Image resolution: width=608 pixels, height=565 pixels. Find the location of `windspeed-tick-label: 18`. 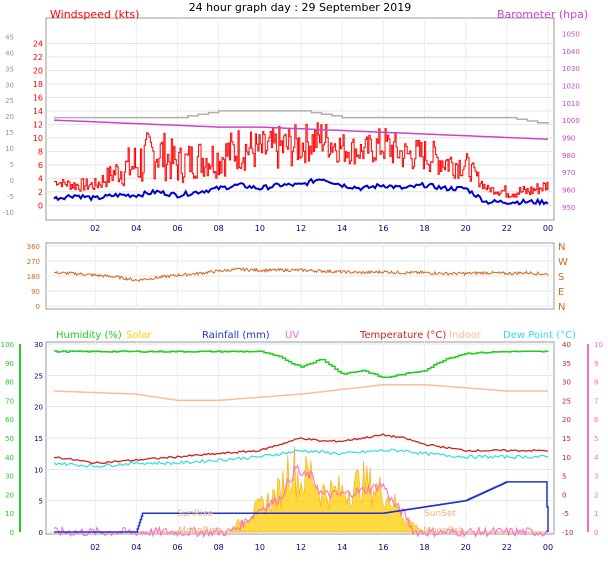

windspeed-tick-label: 18 is located at coordinates (38, 84).